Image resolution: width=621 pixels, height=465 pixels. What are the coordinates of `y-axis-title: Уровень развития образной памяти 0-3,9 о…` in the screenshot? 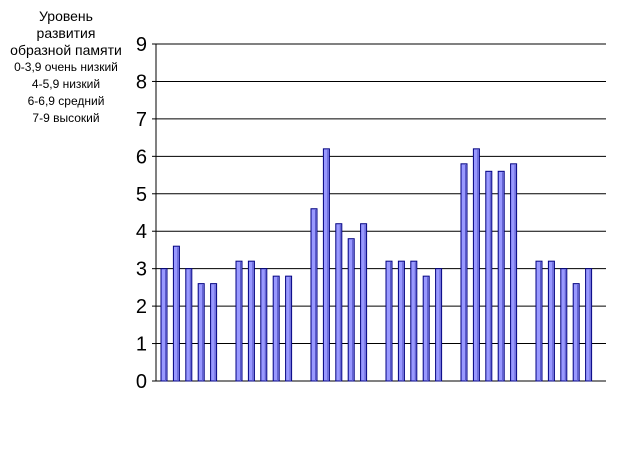 It's located at (66, 67).